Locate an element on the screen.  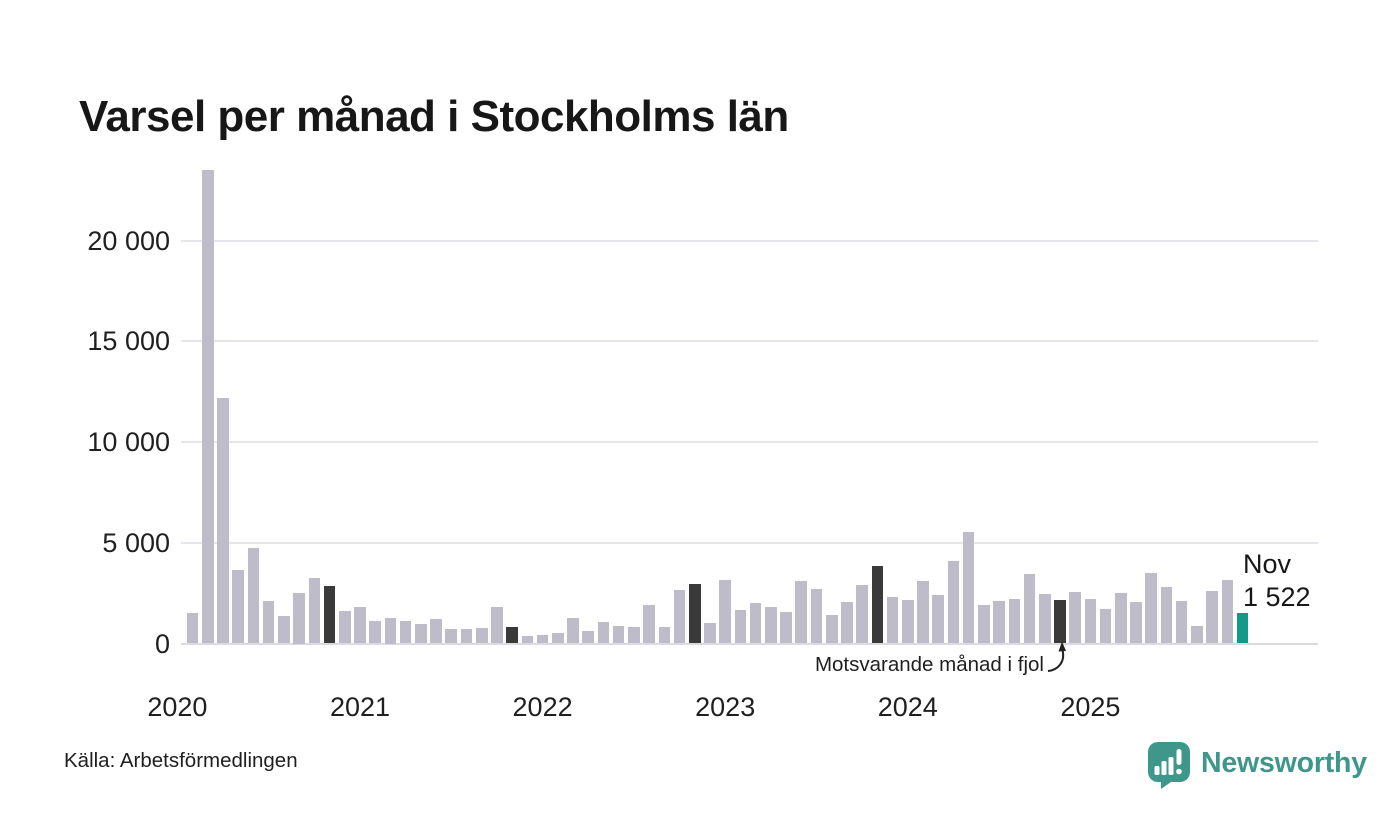
y-axis-tick-label: 5 000 is located at coordinates (136, 542).